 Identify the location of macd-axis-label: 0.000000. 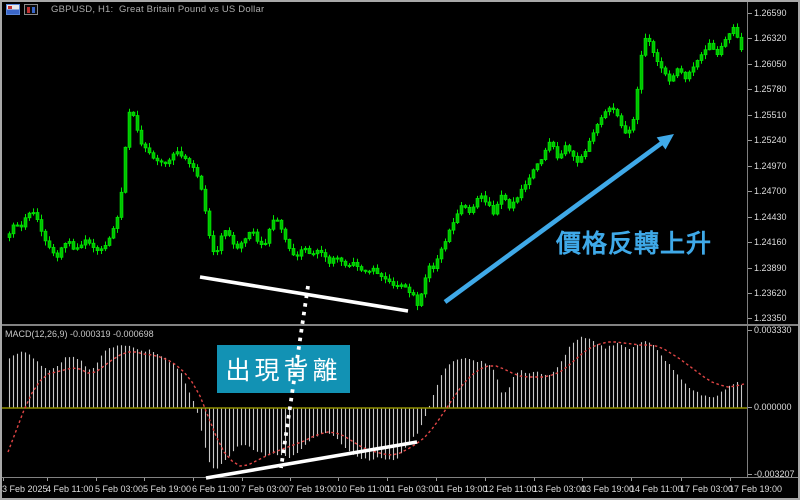
(773, 407).